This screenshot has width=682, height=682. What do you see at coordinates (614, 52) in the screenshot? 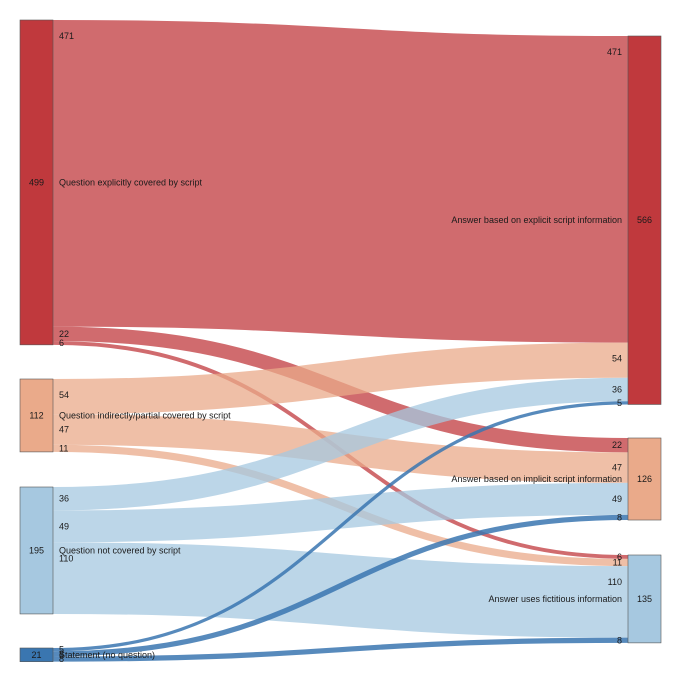
I see `flow-target-value-label: 471` at bounding box center [614, 52].